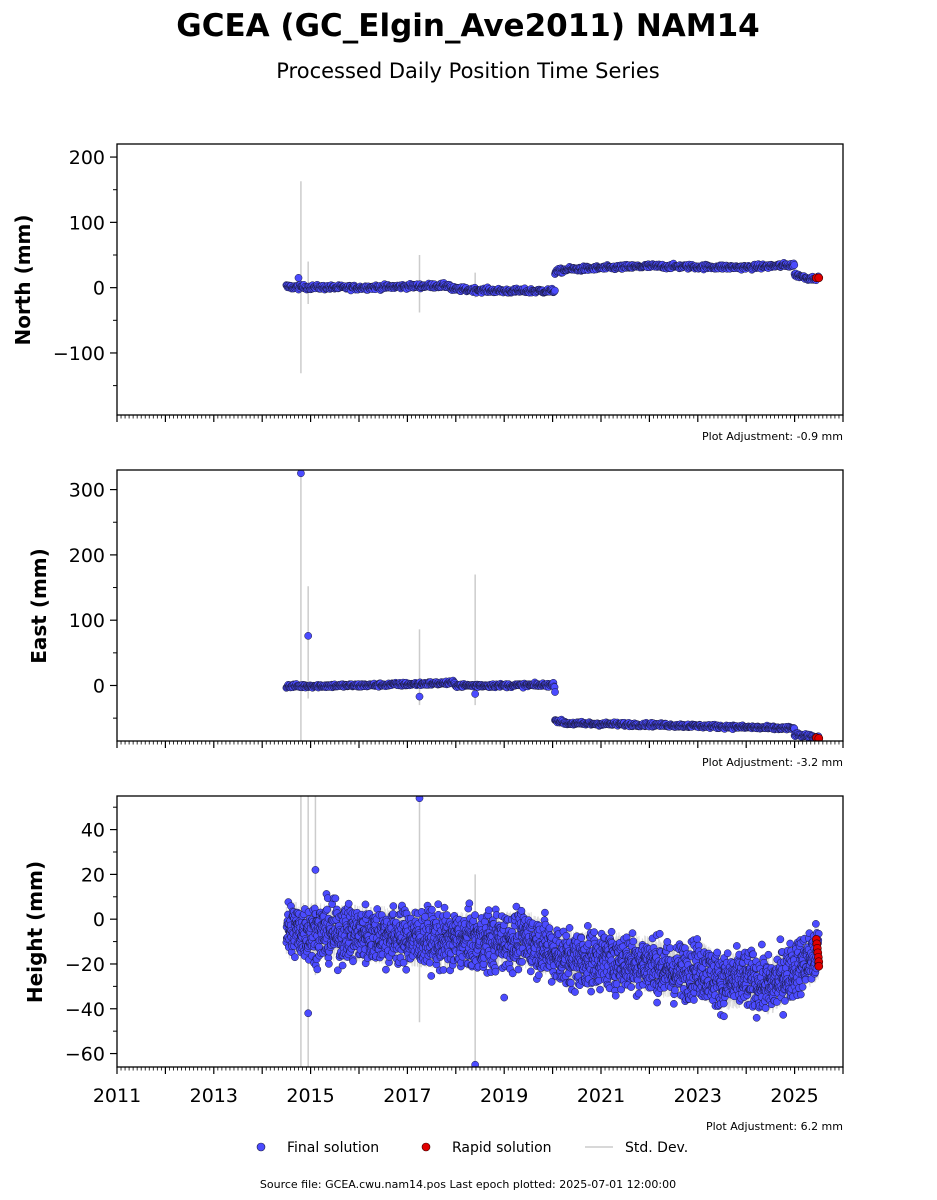 Image resolution: width=937 pixels, height=1200 pixels. I want to click on north-ytick-label: 200, so click(87, 158).